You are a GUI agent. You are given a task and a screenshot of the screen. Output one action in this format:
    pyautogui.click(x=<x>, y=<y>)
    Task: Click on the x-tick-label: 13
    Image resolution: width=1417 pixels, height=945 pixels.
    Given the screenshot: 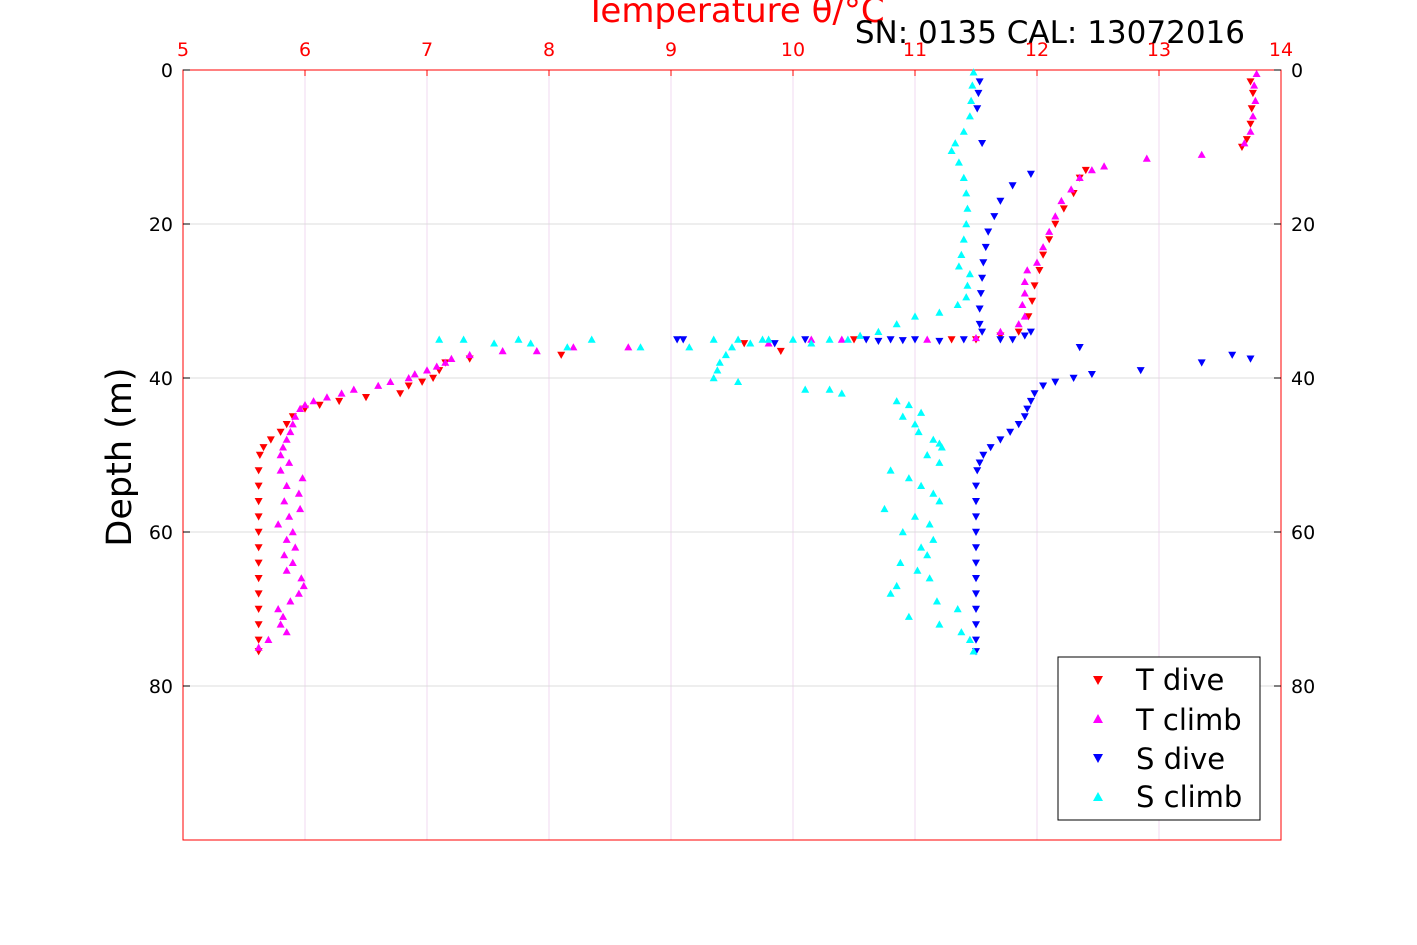 What is the action you would take?
    pyautogui.click(x=1159, y=50)
    